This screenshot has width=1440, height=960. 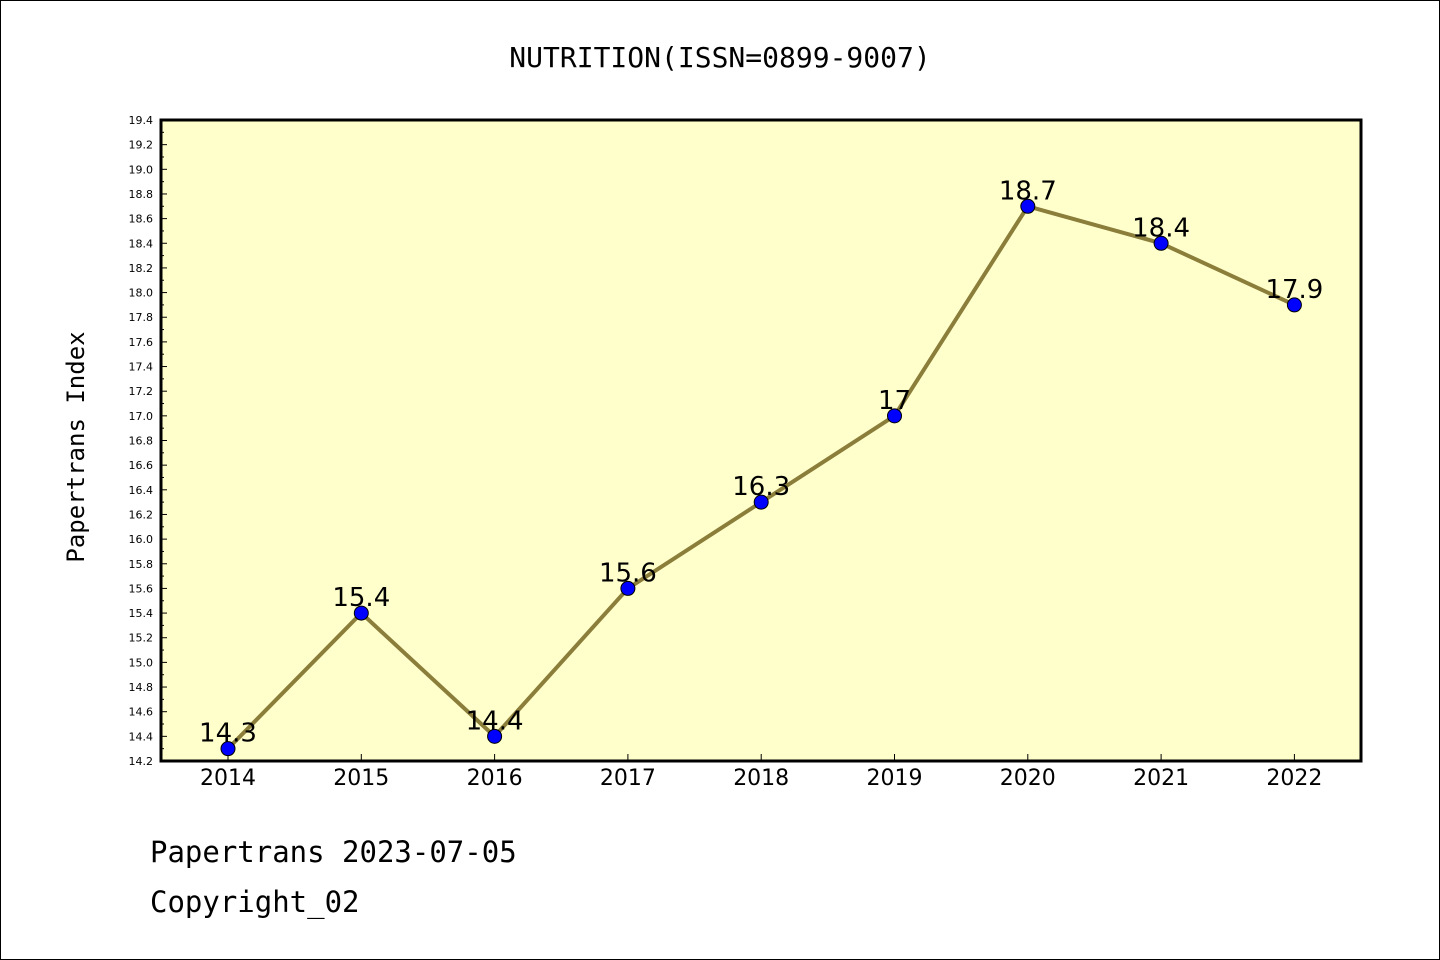 What do you see at coordinates (141, 539) in the screenshot?
I see `y-tick-label: 16.0` at bounding box center [141, 539].